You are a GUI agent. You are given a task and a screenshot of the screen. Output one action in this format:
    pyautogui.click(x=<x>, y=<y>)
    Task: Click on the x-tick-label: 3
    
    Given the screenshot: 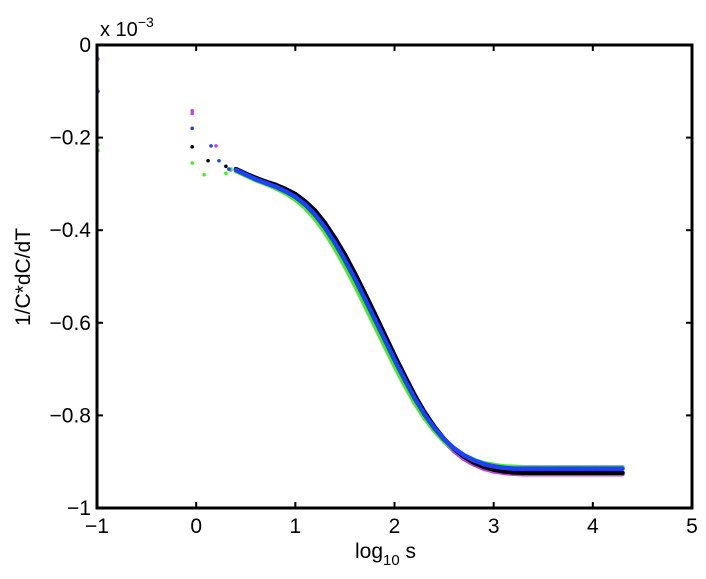 What is the action you would take?
    pyautogui.click(x=494, y=526)
    